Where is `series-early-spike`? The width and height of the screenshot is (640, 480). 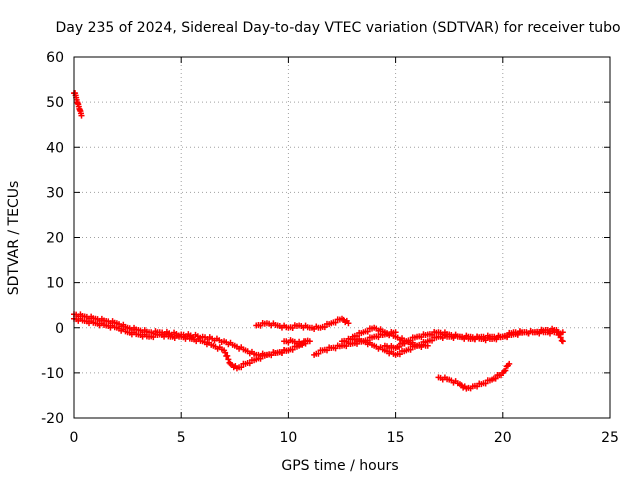 series-early-spike is located at coordinates (78, 104).